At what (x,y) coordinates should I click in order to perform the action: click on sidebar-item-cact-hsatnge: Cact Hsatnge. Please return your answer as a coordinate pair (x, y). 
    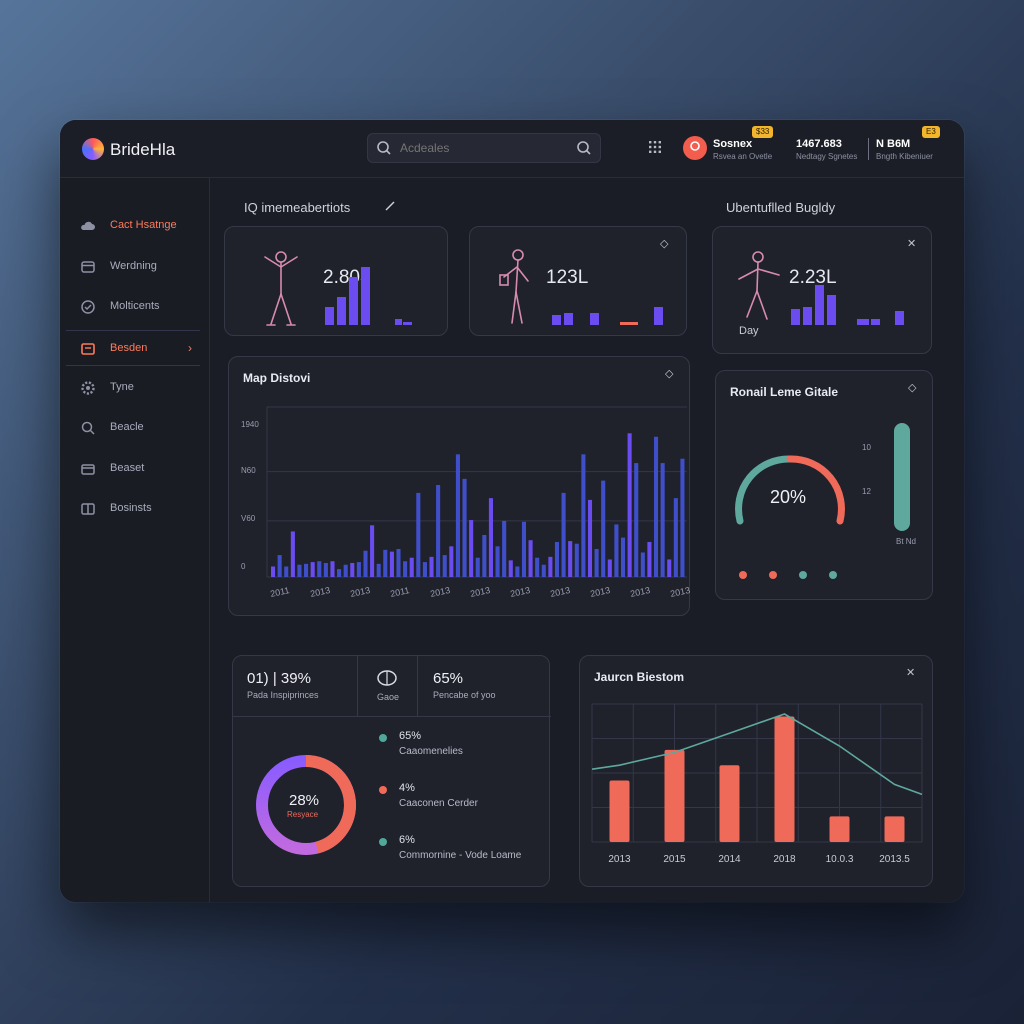
    Looking at the image, I should click on (133, 226).